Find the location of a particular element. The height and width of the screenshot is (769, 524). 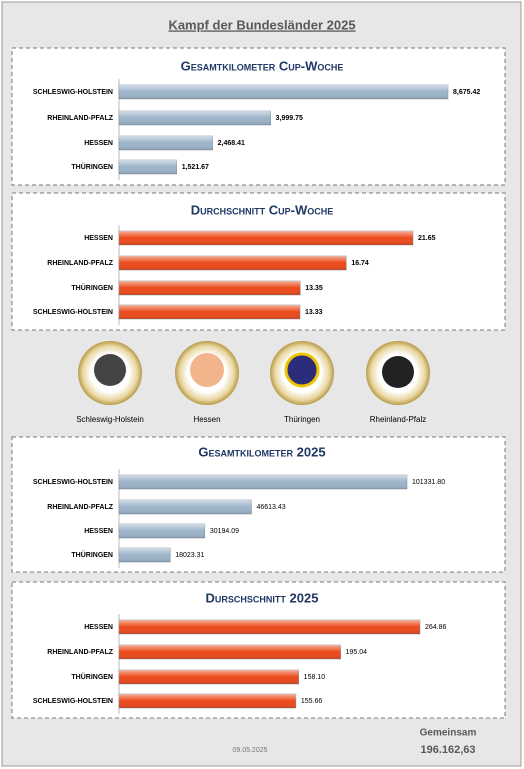

value-label: 3,999.75 is located at coordinates (289, 118).